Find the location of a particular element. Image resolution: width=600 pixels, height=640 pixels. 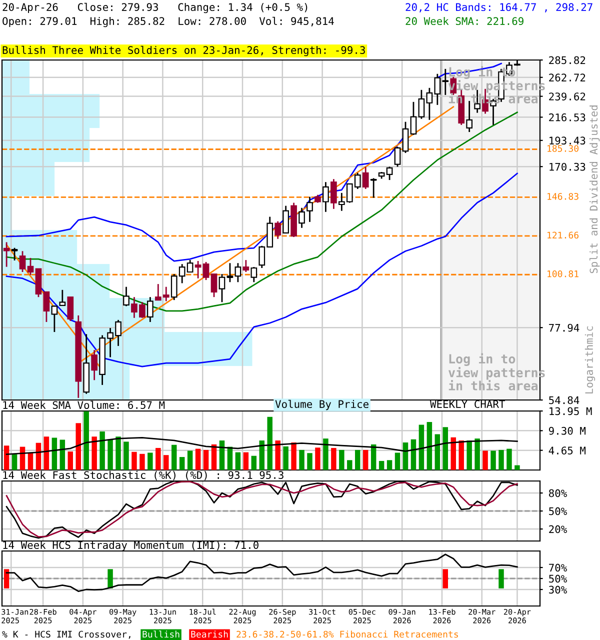

y-tick-label: 54.84 is located at coordinates (564, 400).